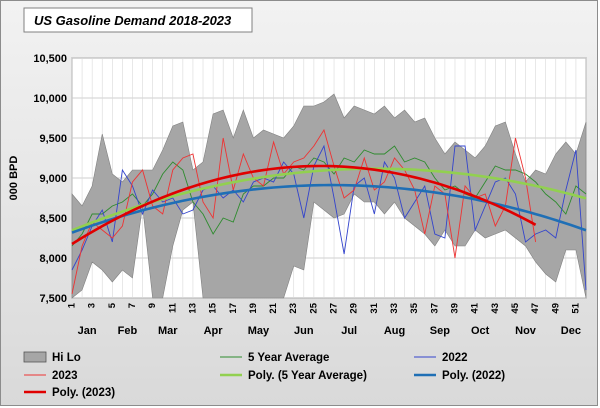 The width and height of the screenshot is (600, 408). What do you see at coordinates (14, 178) in the screenshot?
I see `y-axis-label: 000 BPD` at bounding box center [14, 178].